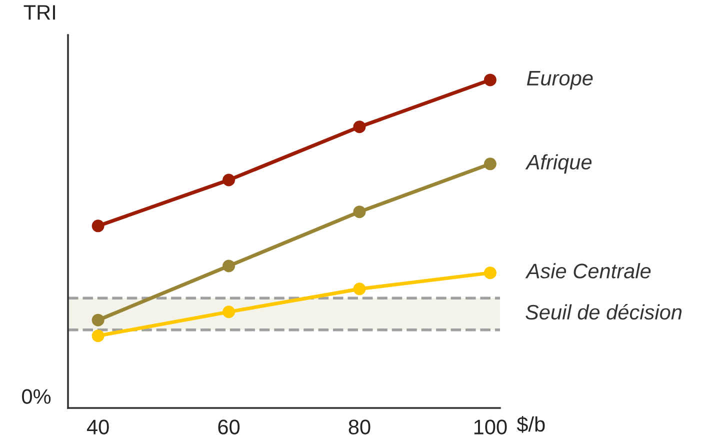 This screenshot has height=435, width=708. Describe the element at coordinates (36, 396) in the screenshot. I see `text: 0%` at that location.